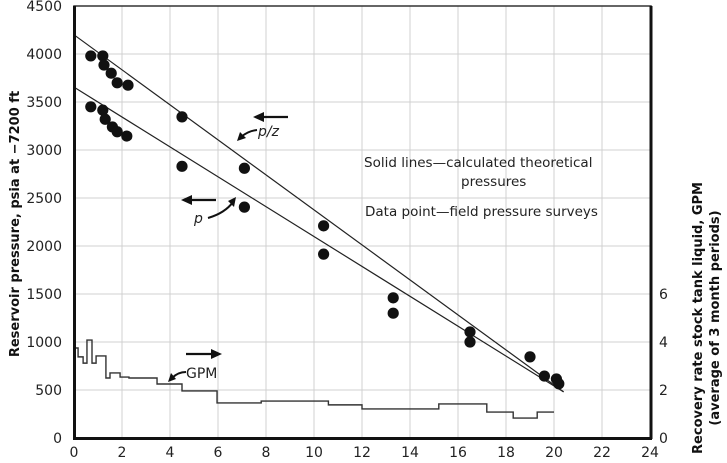  Describe the element at coordinates (458, 453) in the screenshot. I see `x-tick-label: 16` at that location.